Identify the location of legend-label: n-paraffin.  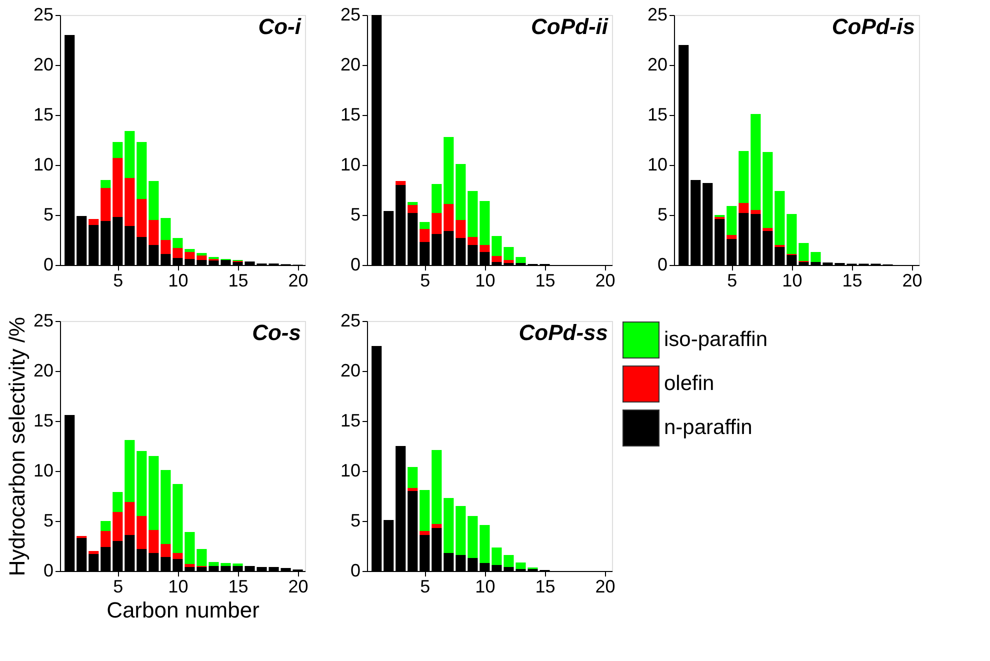
(708, 427).